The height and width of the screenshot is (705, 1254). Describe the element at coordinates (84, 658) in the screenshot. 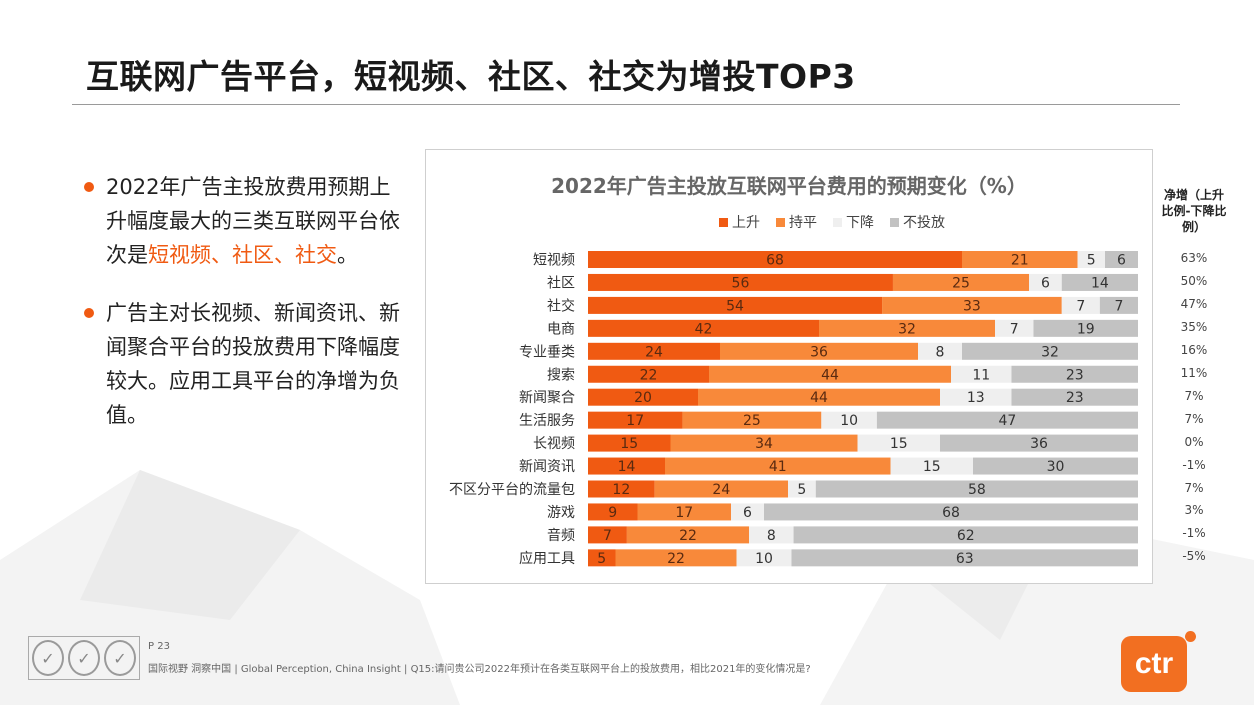

I see `seal-icon: ✓` at that location.